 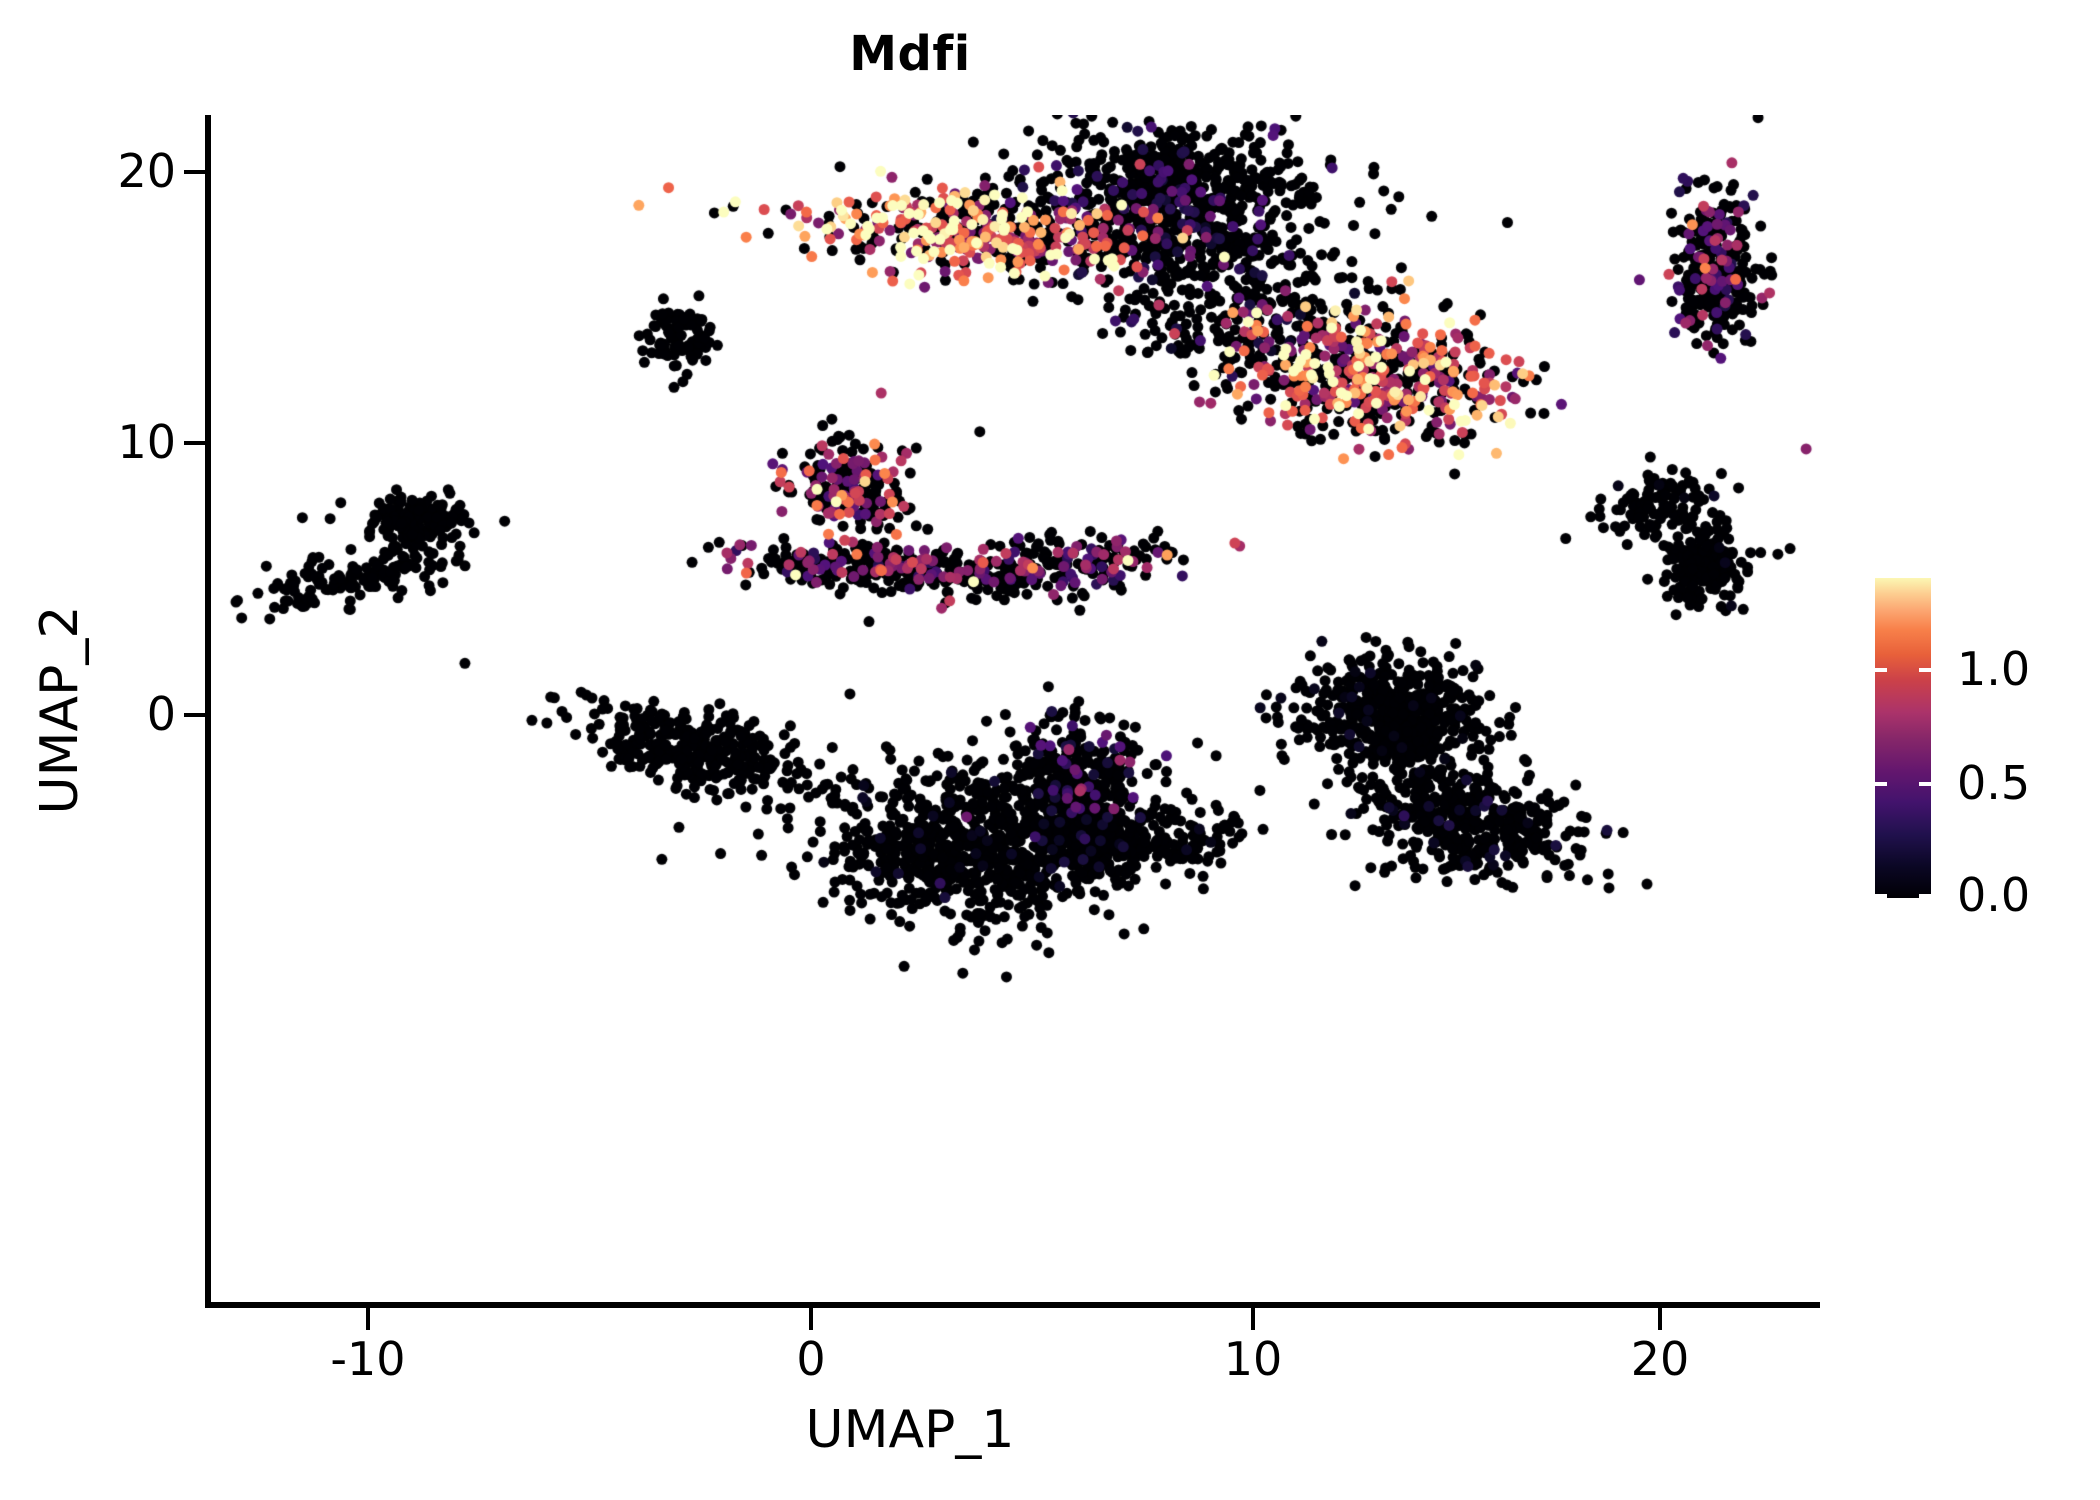 I want to click on x-axis-spine, so click(x=1012, y=1305).